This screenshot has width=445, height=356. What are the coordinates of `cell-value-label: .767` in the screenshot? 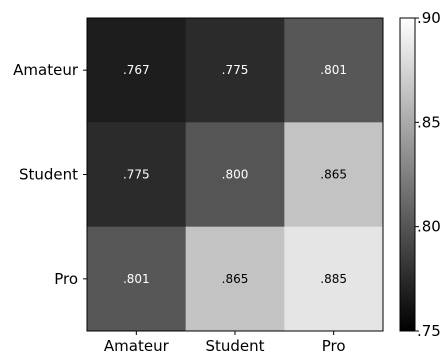 It's located at (136, 70).